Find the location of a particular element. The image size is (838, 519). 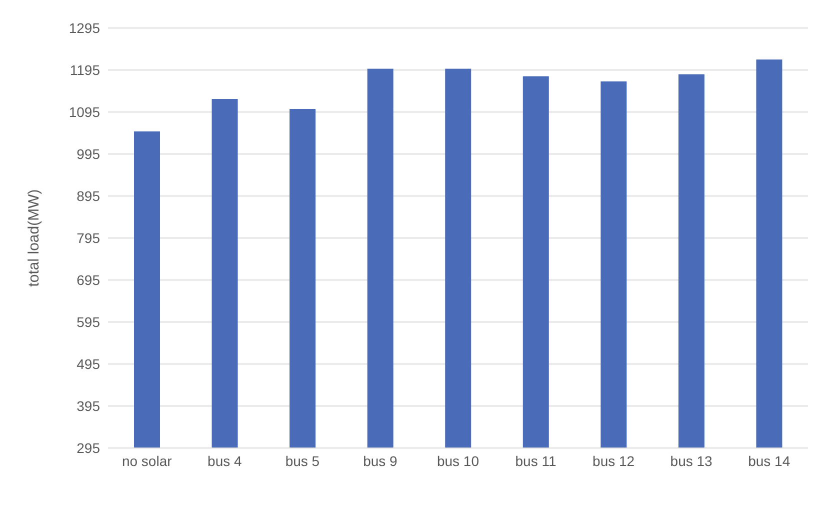

x-tick-label: bus 14 is located at coordinates (769, 460).